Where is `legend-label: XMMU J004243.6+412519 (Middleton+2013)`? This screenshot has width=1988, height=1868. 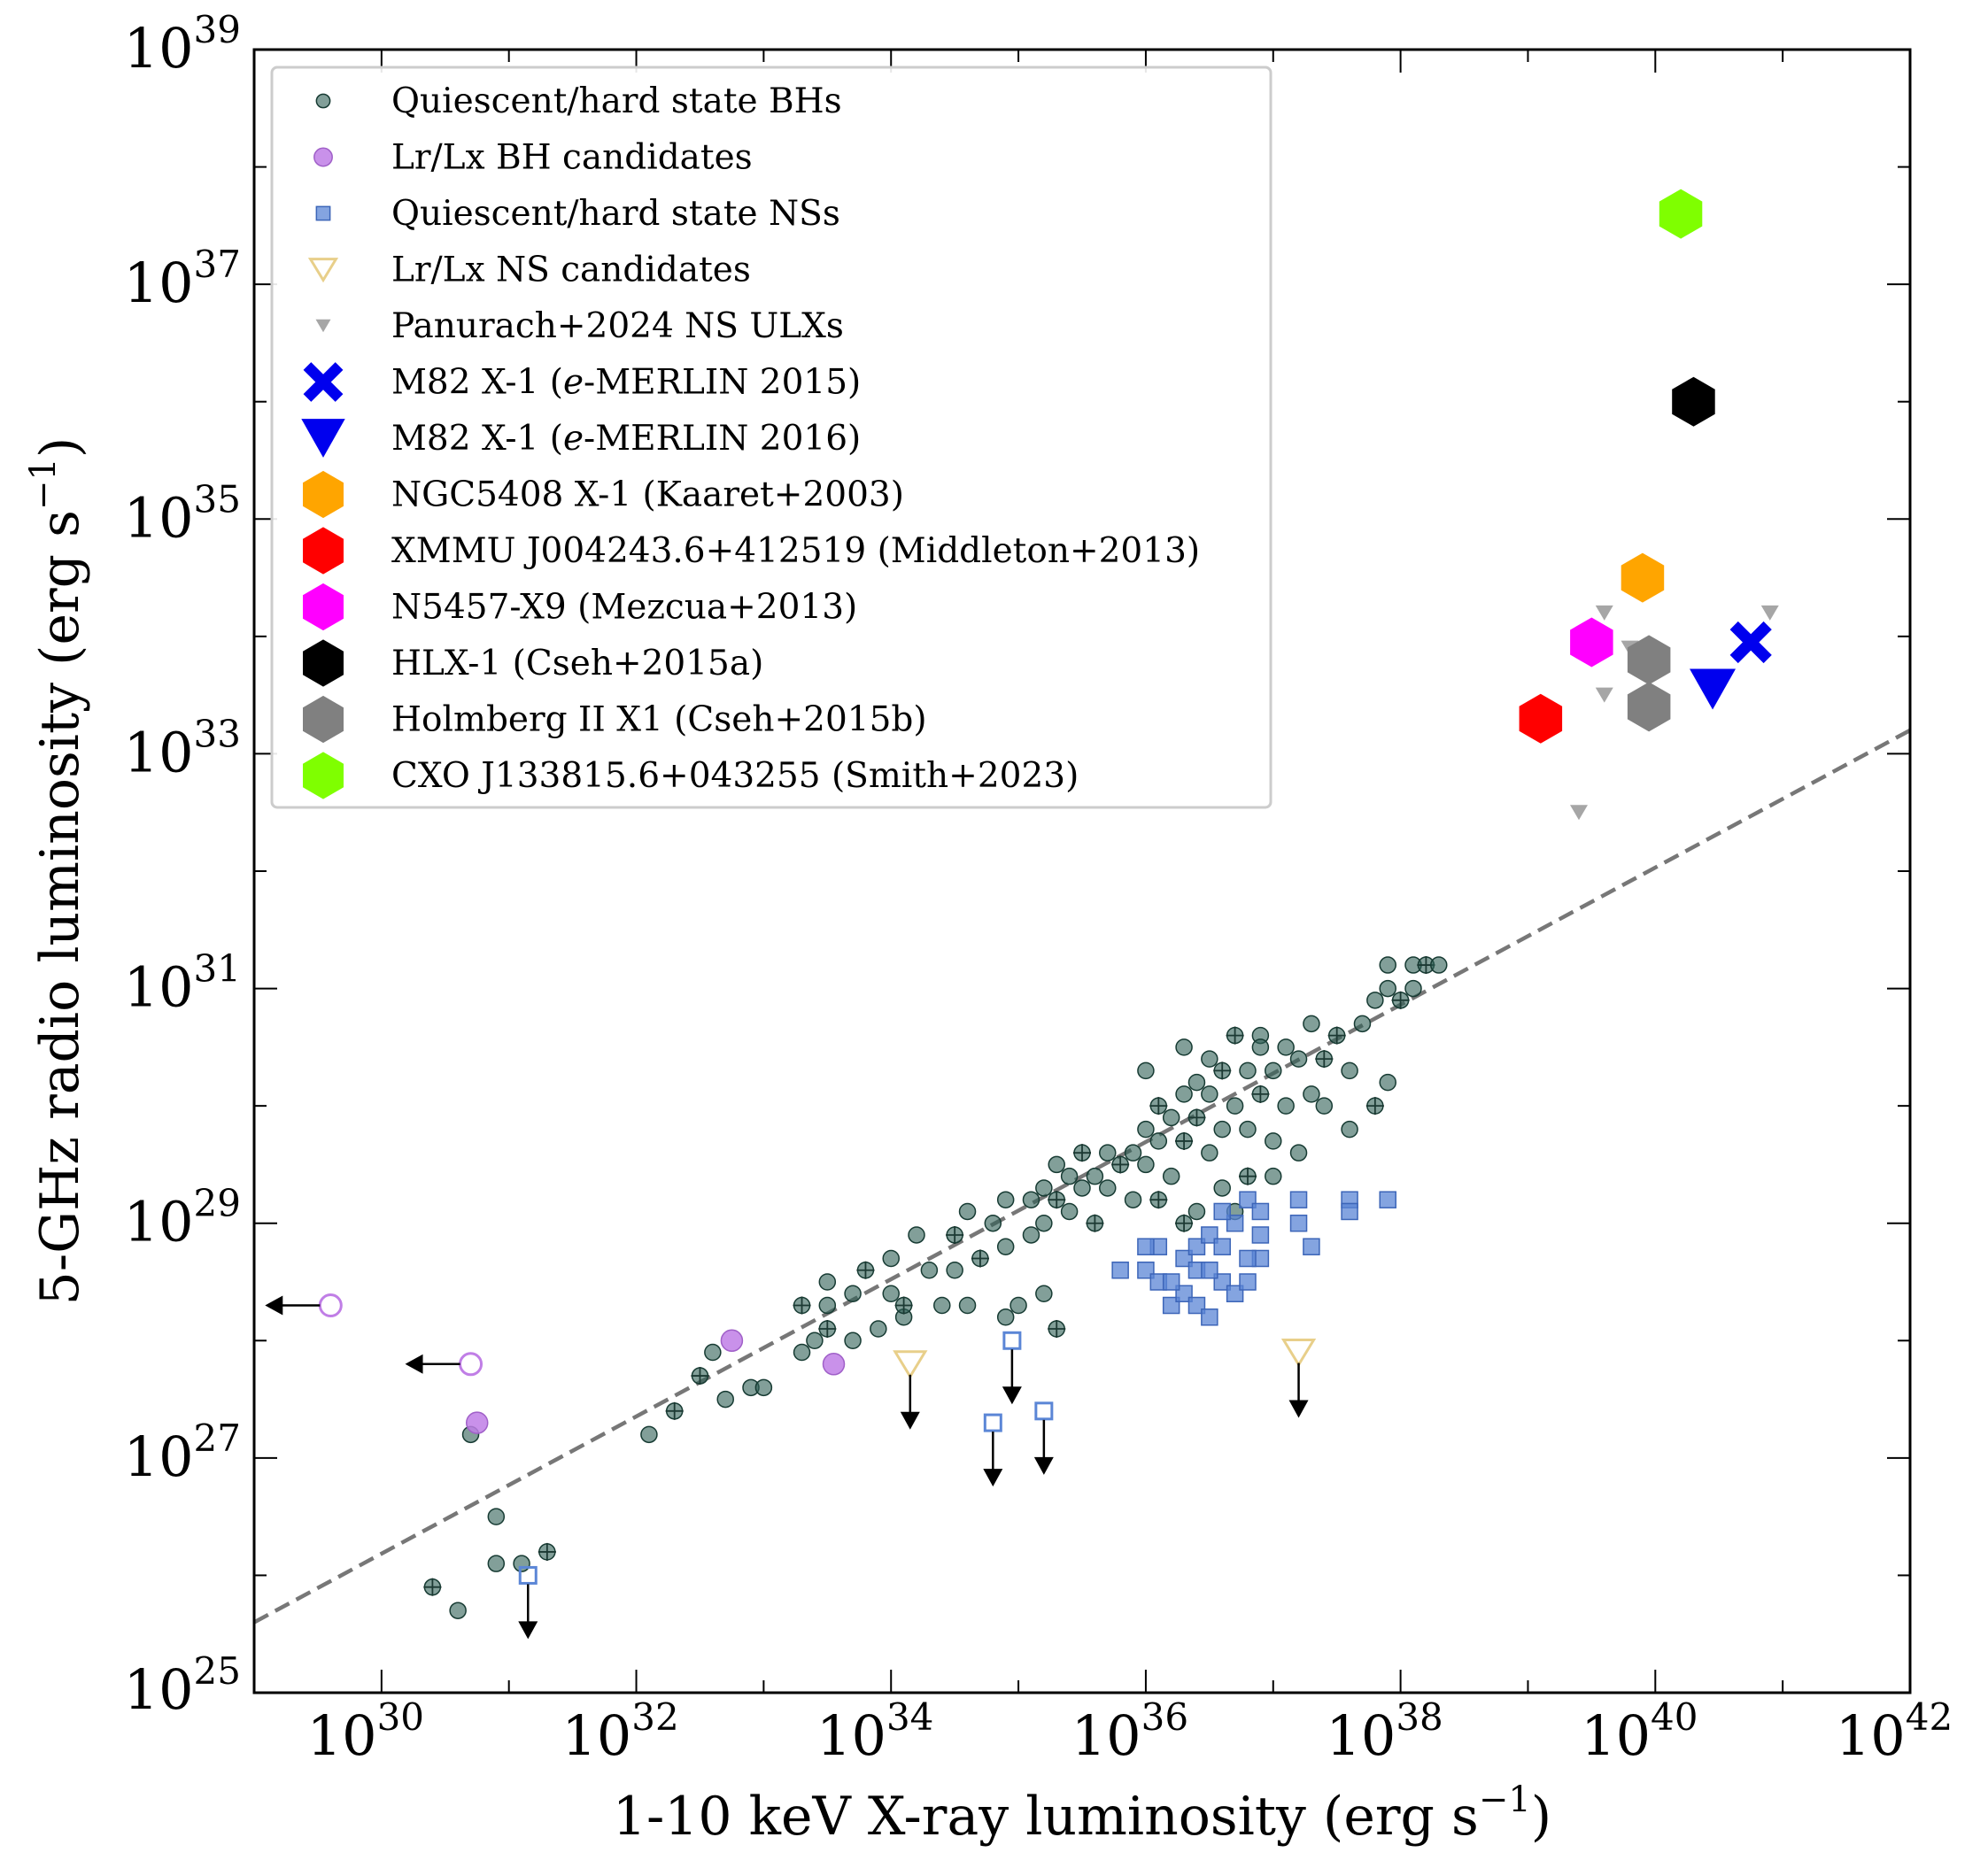
legend-label: XMMU J004243.6+412519 (Middleton+2013) is located at coordinates (796, 551).